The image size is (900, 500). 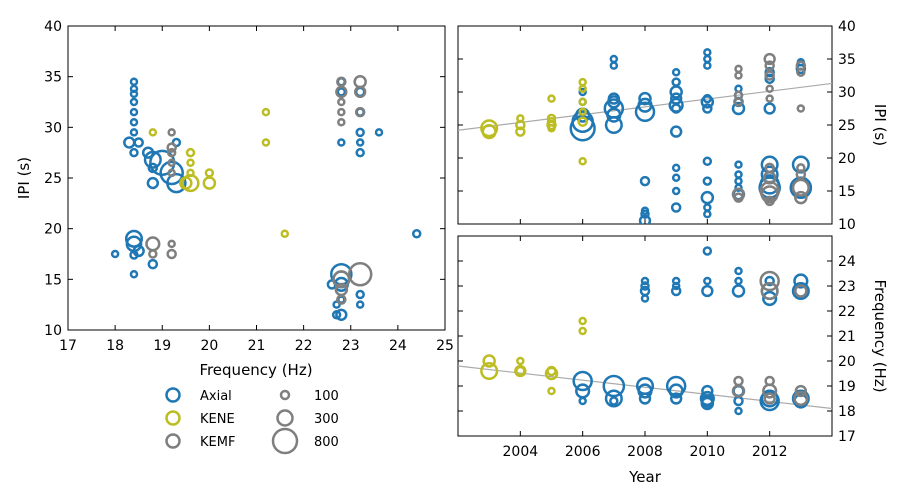 I want to click on y-tick-label: 17, so click(x=847, y=437).